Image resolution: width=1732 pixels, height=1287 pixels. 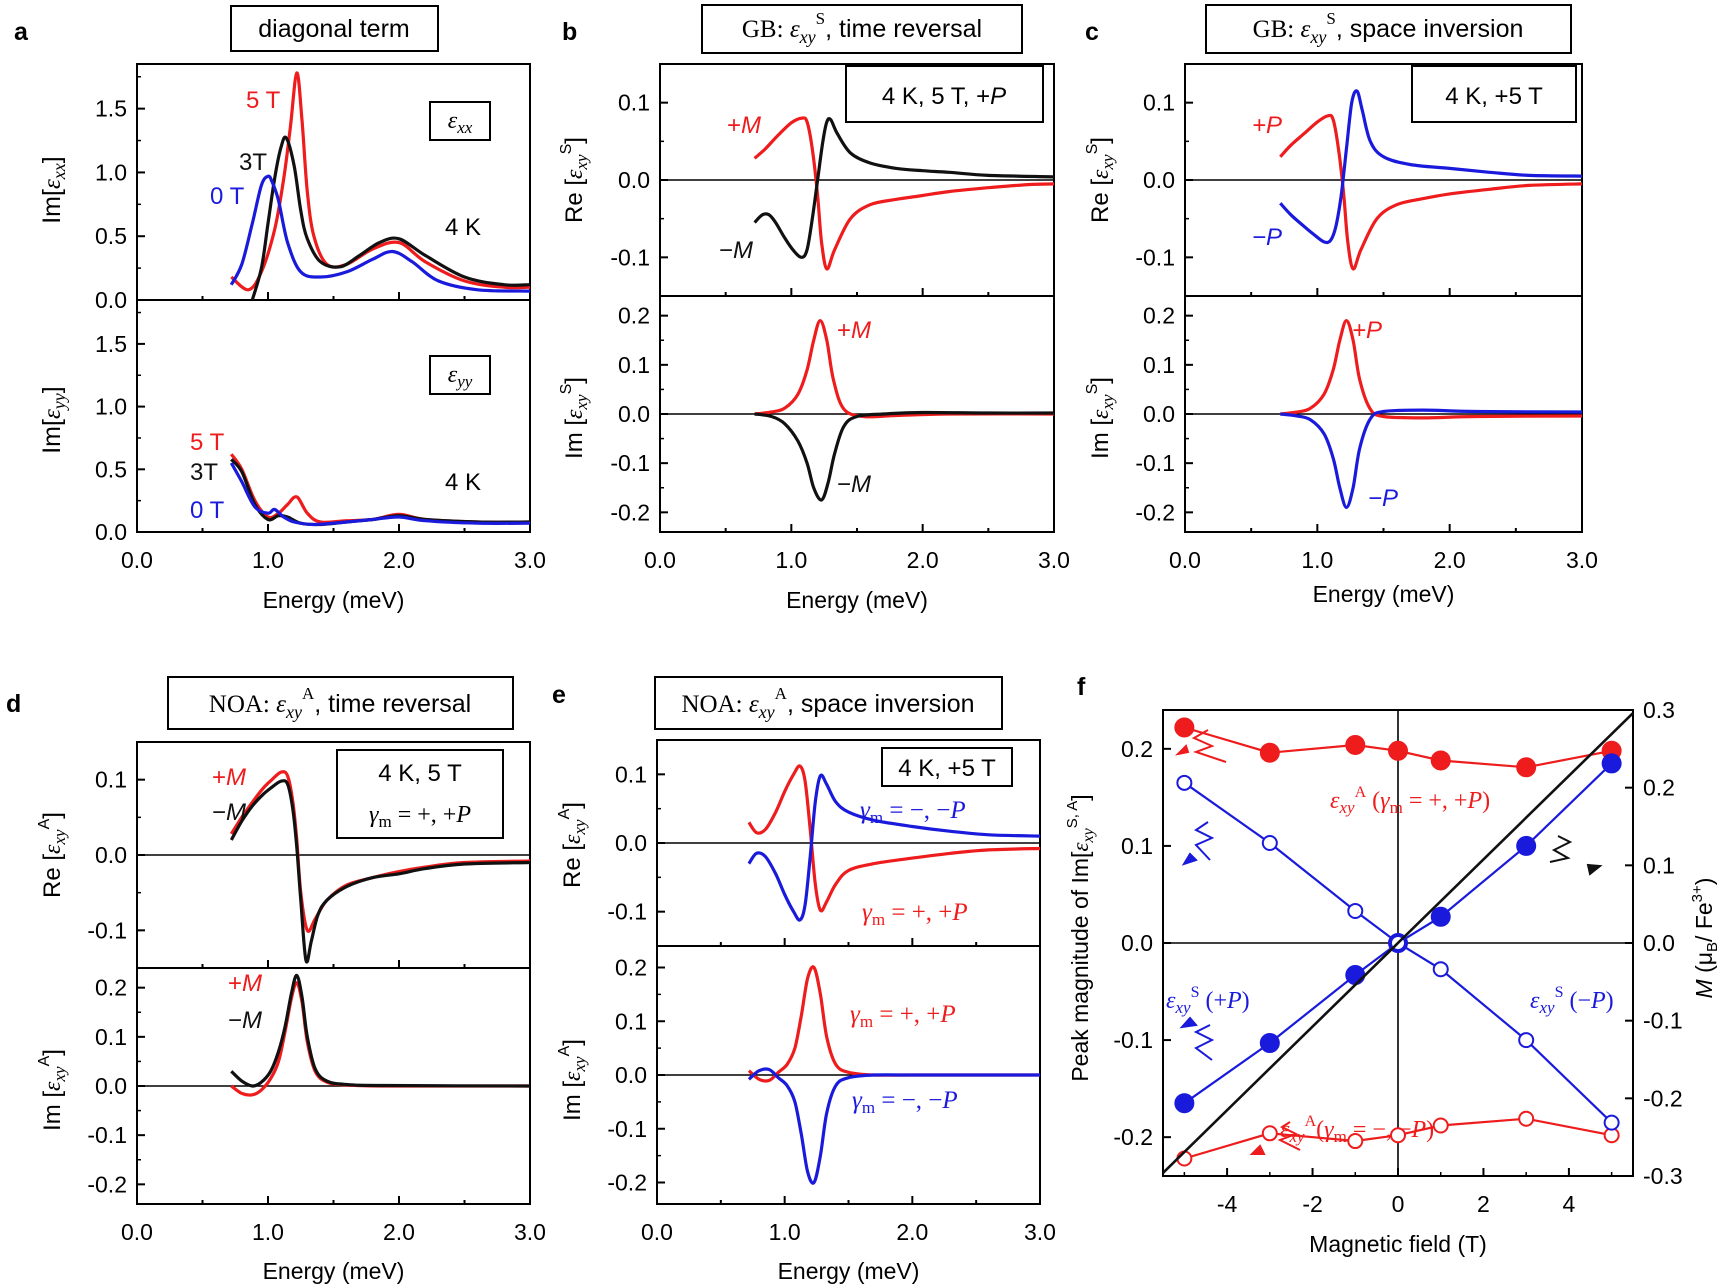 What do you see at coordinates (111, 988) in the screenshot?
I see `d-sub1-ytick-label: 0.2` at bounding box center [111, 988].